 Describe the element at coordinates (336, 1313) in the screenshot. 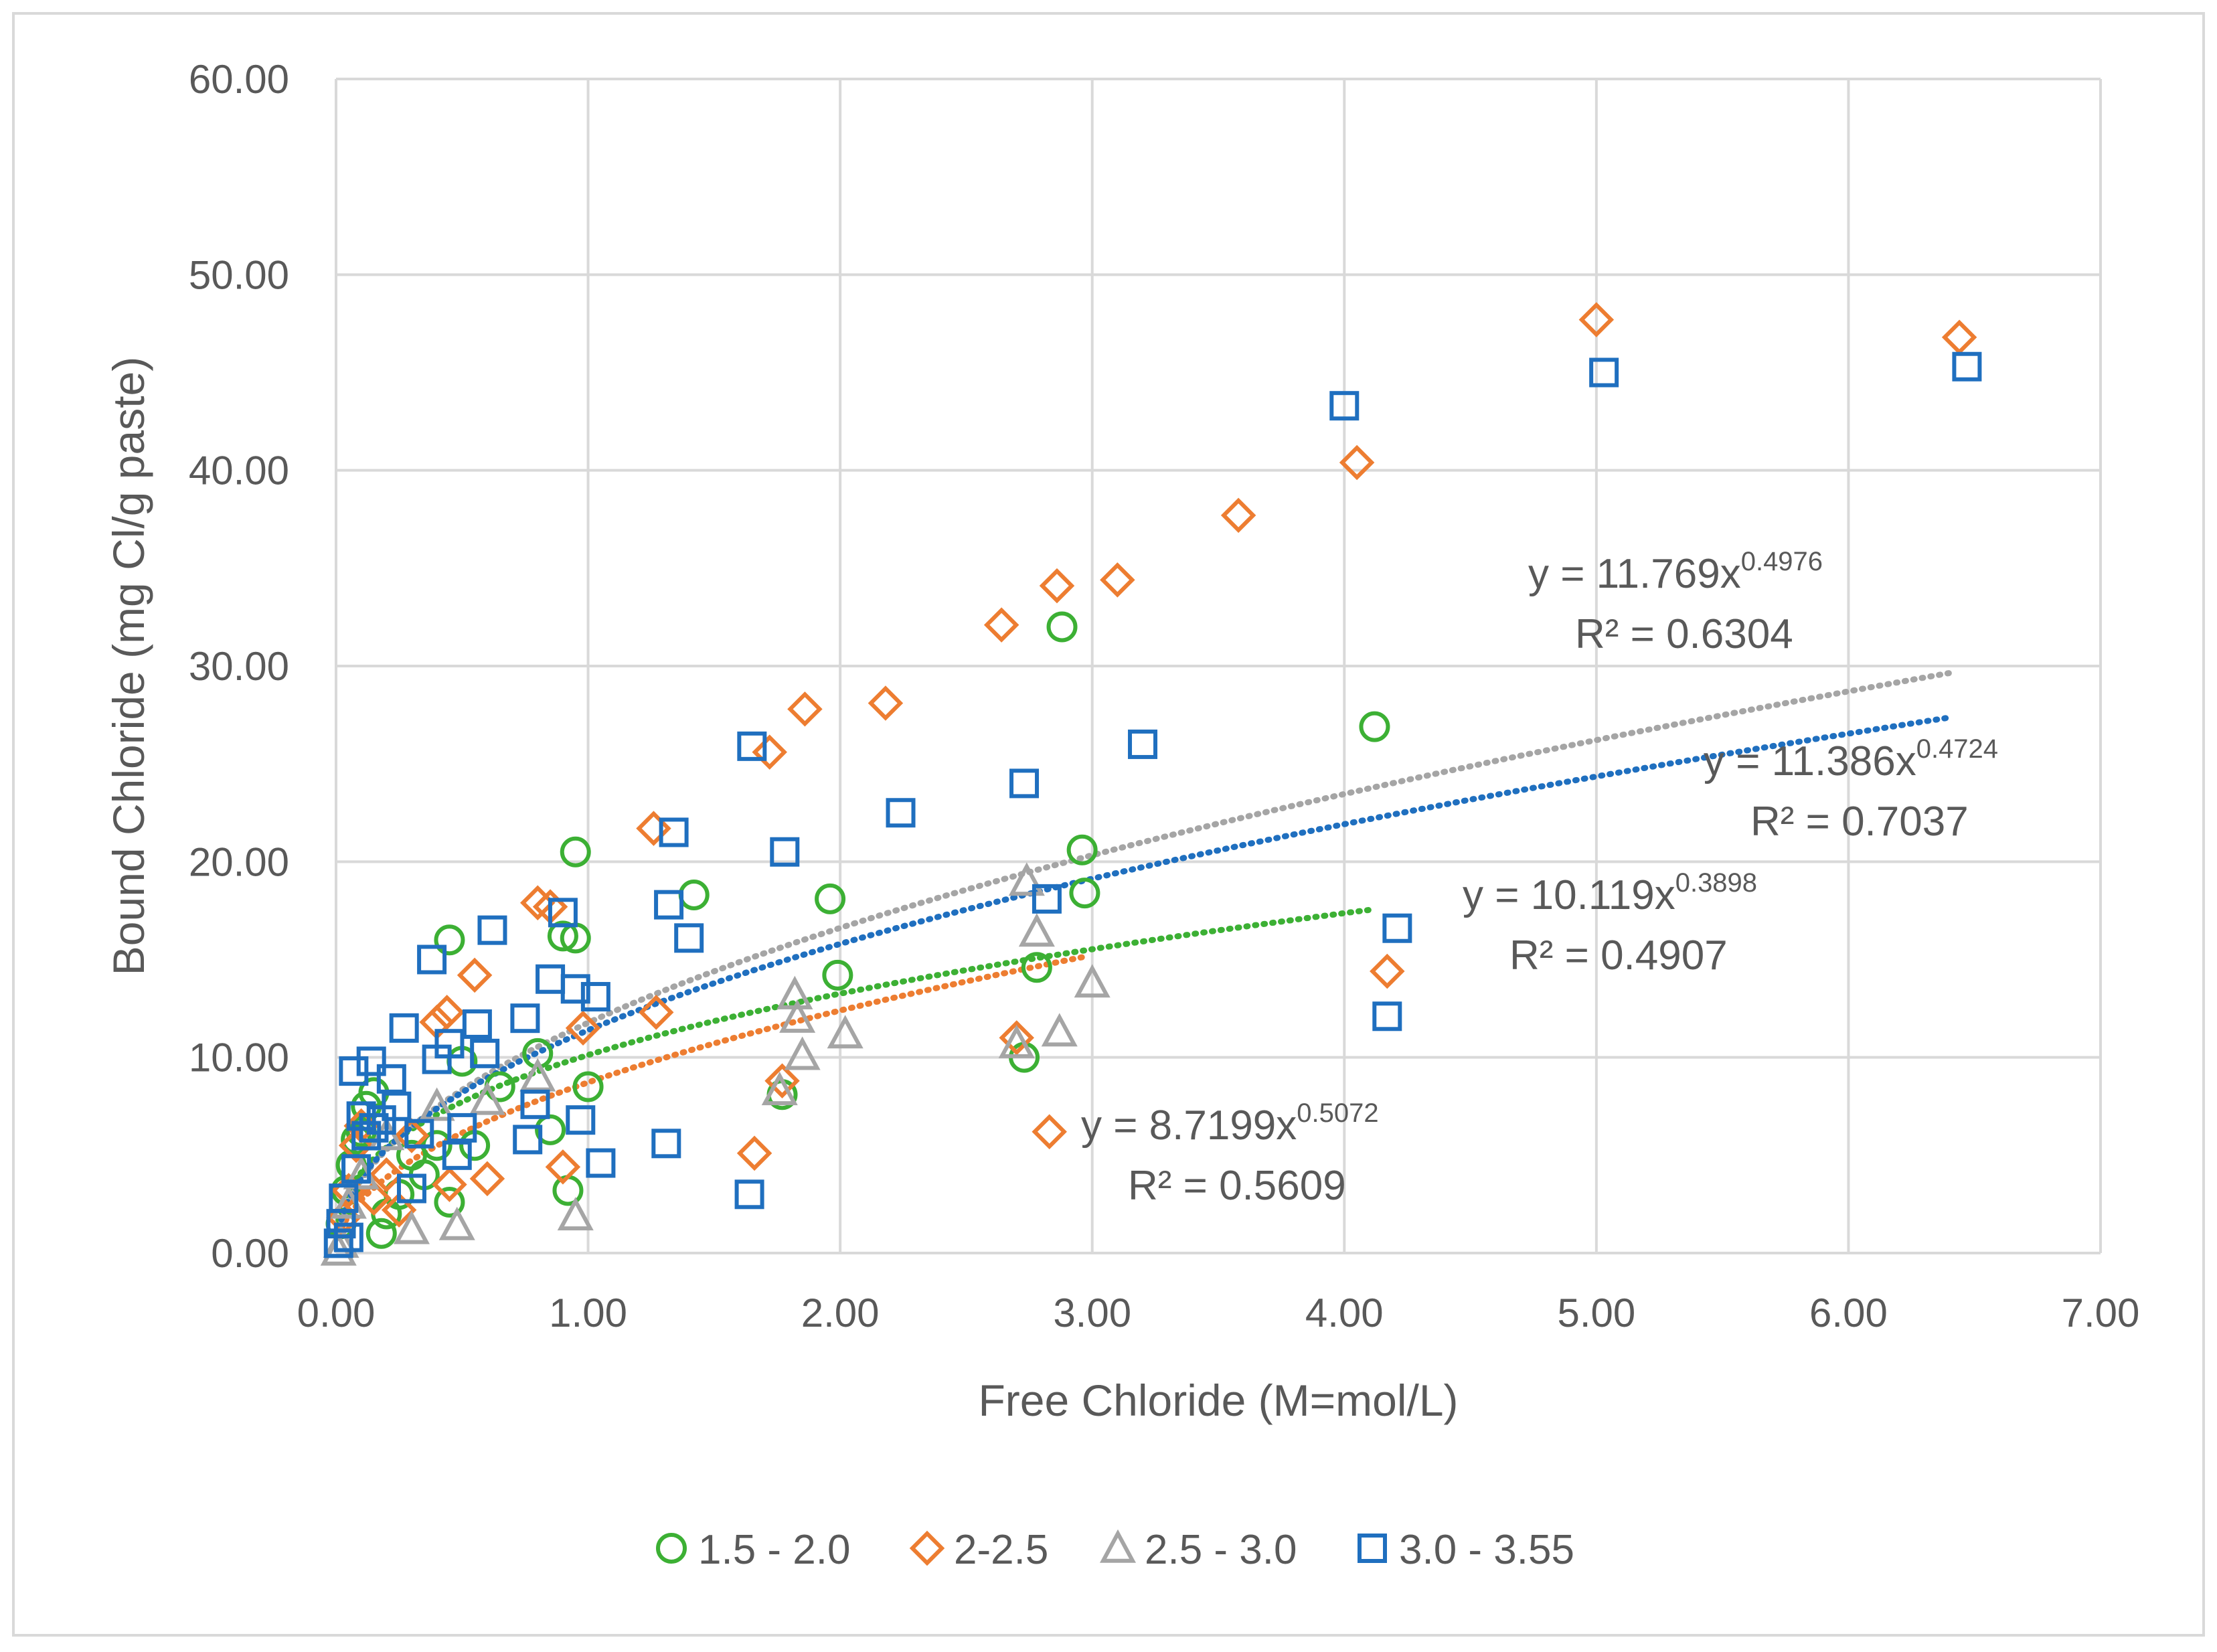

I see `x-tick-label: 0.00` at that location.